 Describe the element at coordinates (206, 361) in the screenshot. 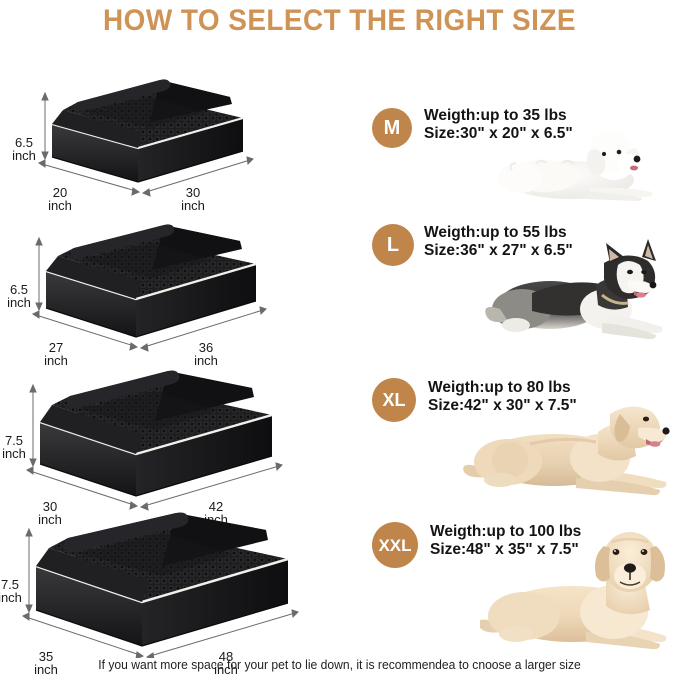

I see `dim-width-unit-l: inch` at that location.